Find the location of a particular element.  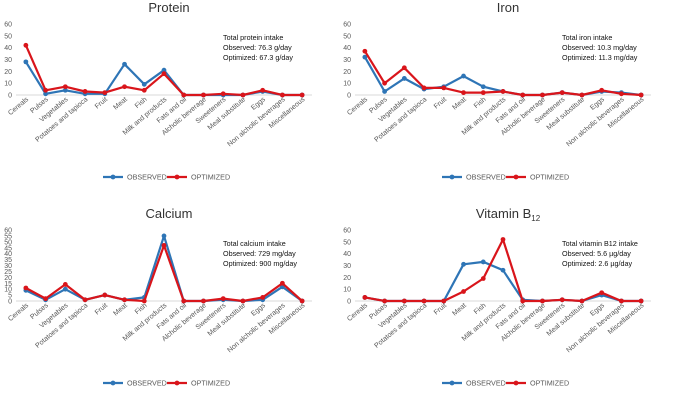

y-tick-label: 15 is located at coordinates (8, 284).